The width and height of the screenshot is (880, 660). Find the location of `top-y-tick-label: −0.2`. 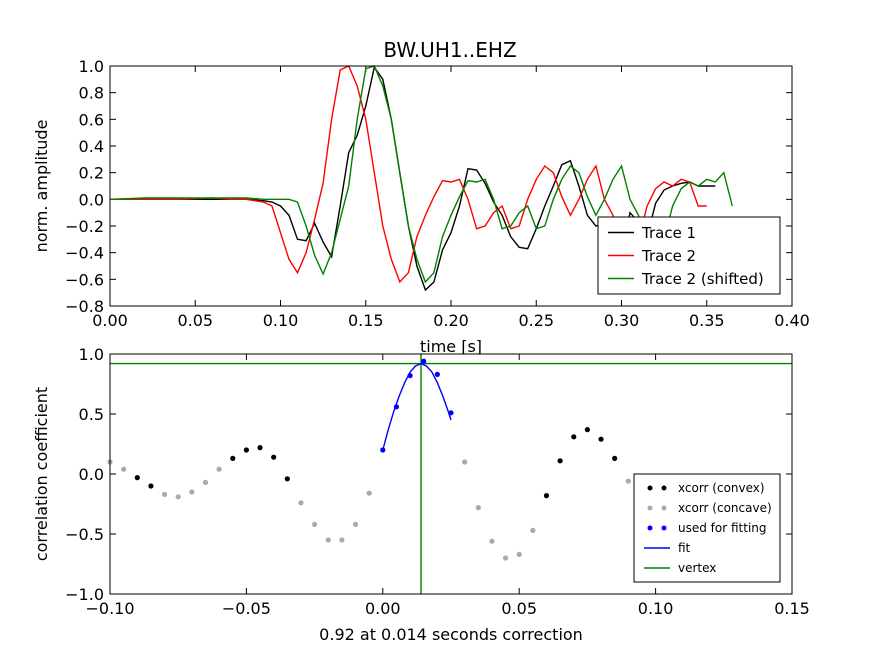

top-y-tick-label: −0.2 is located at coordinates (84, 226).